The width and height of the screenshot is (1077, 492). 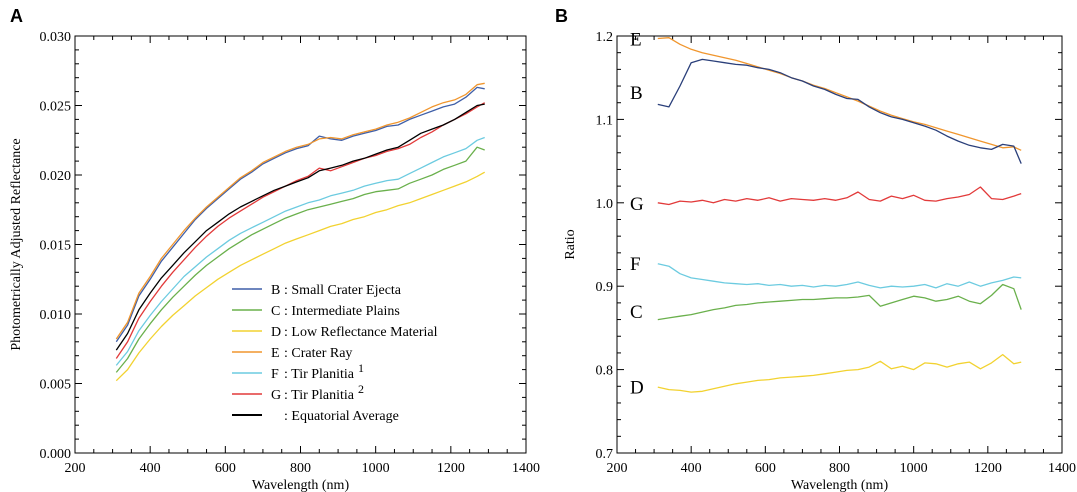 What do you see at coordinates (605, 204) in the screenshot?
I see `y-tick-label: 1.0` at bounding box center [605, 204].